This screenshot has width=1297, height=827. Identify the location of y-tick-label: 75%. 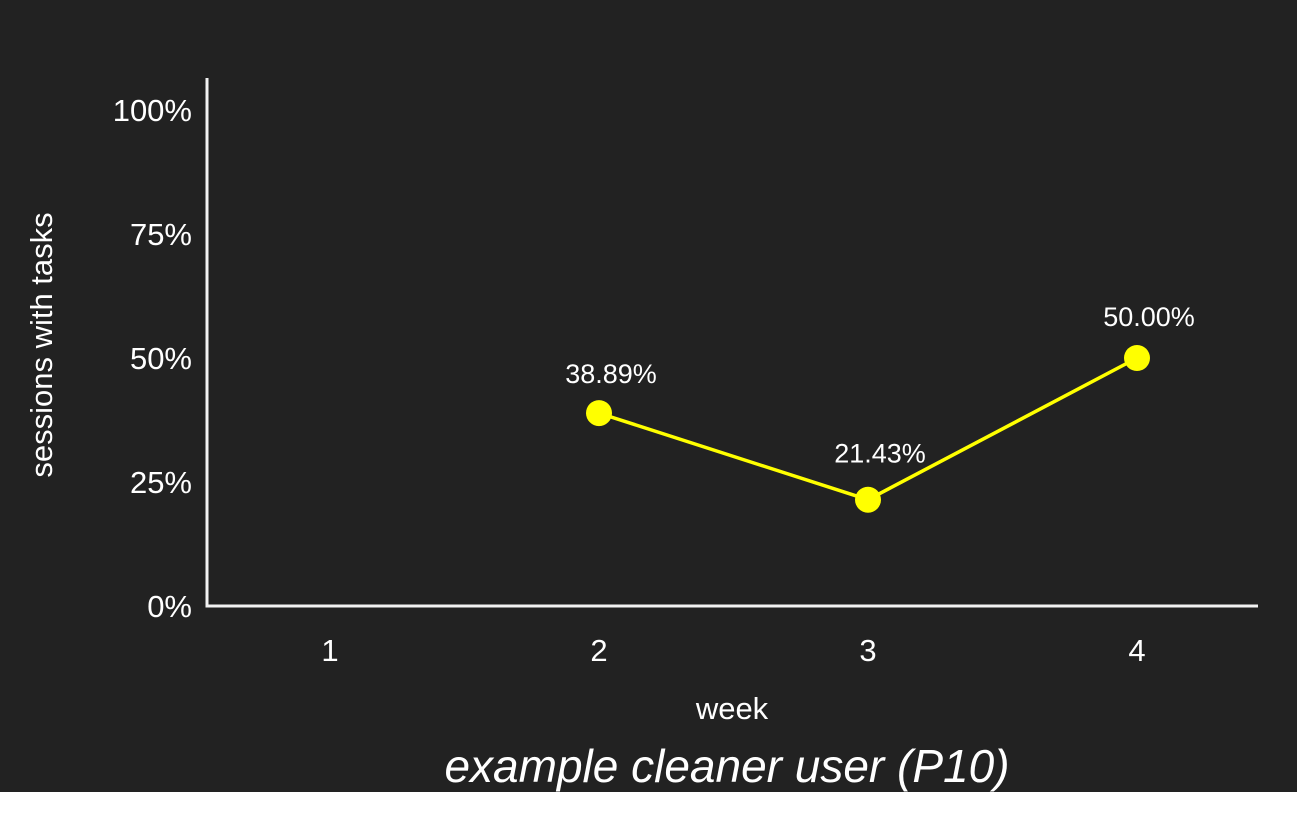
(161, 234).